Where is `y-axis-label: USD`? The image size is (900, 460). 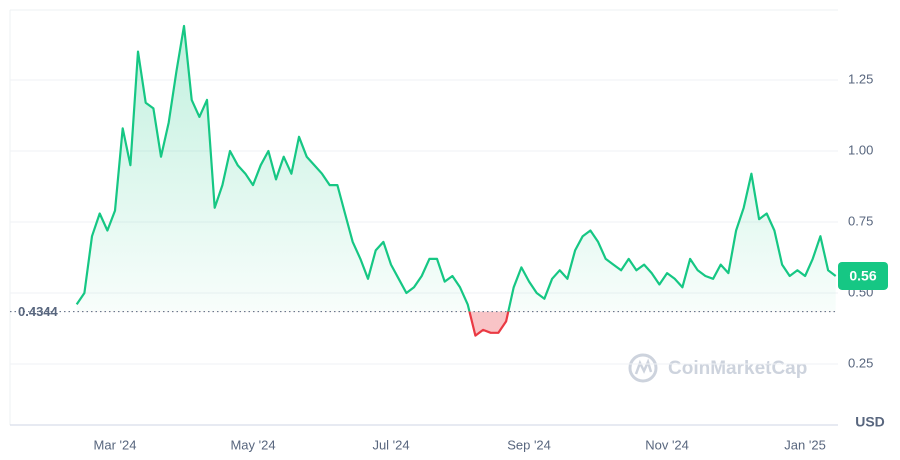 y-axis-label: USD is located at coordinates (870, 422).